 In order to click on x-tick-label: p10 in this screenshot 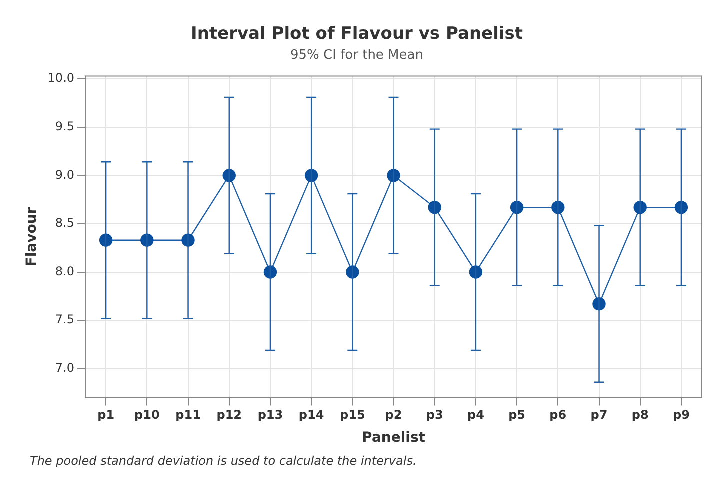, I will do `click(147, 415)`.